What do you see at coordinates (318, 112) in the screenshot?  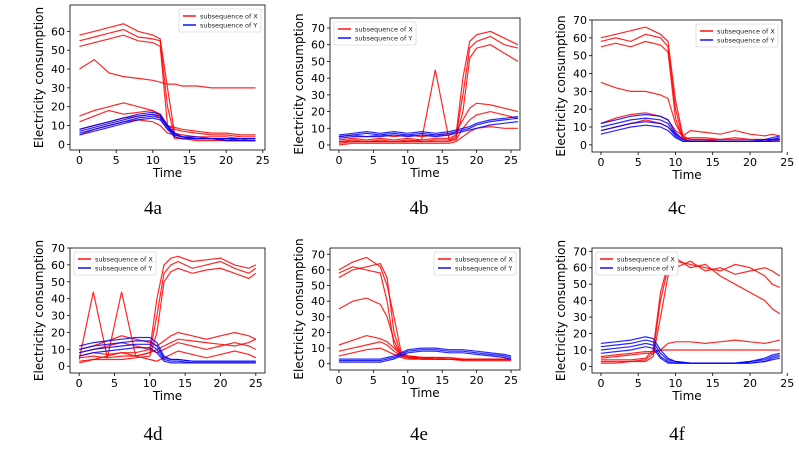 I see `y-tick-label: 20` at bounding box center [318, 112].